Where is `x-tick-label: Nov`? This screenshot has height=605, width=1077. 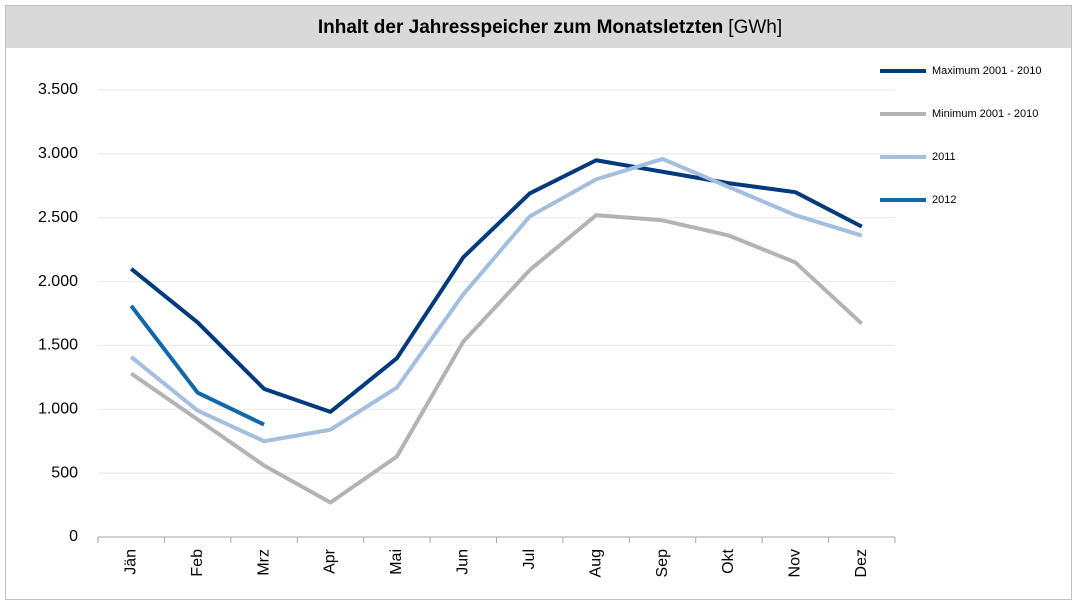 x-tick-label: Nov is located at coordinates (795, 563).